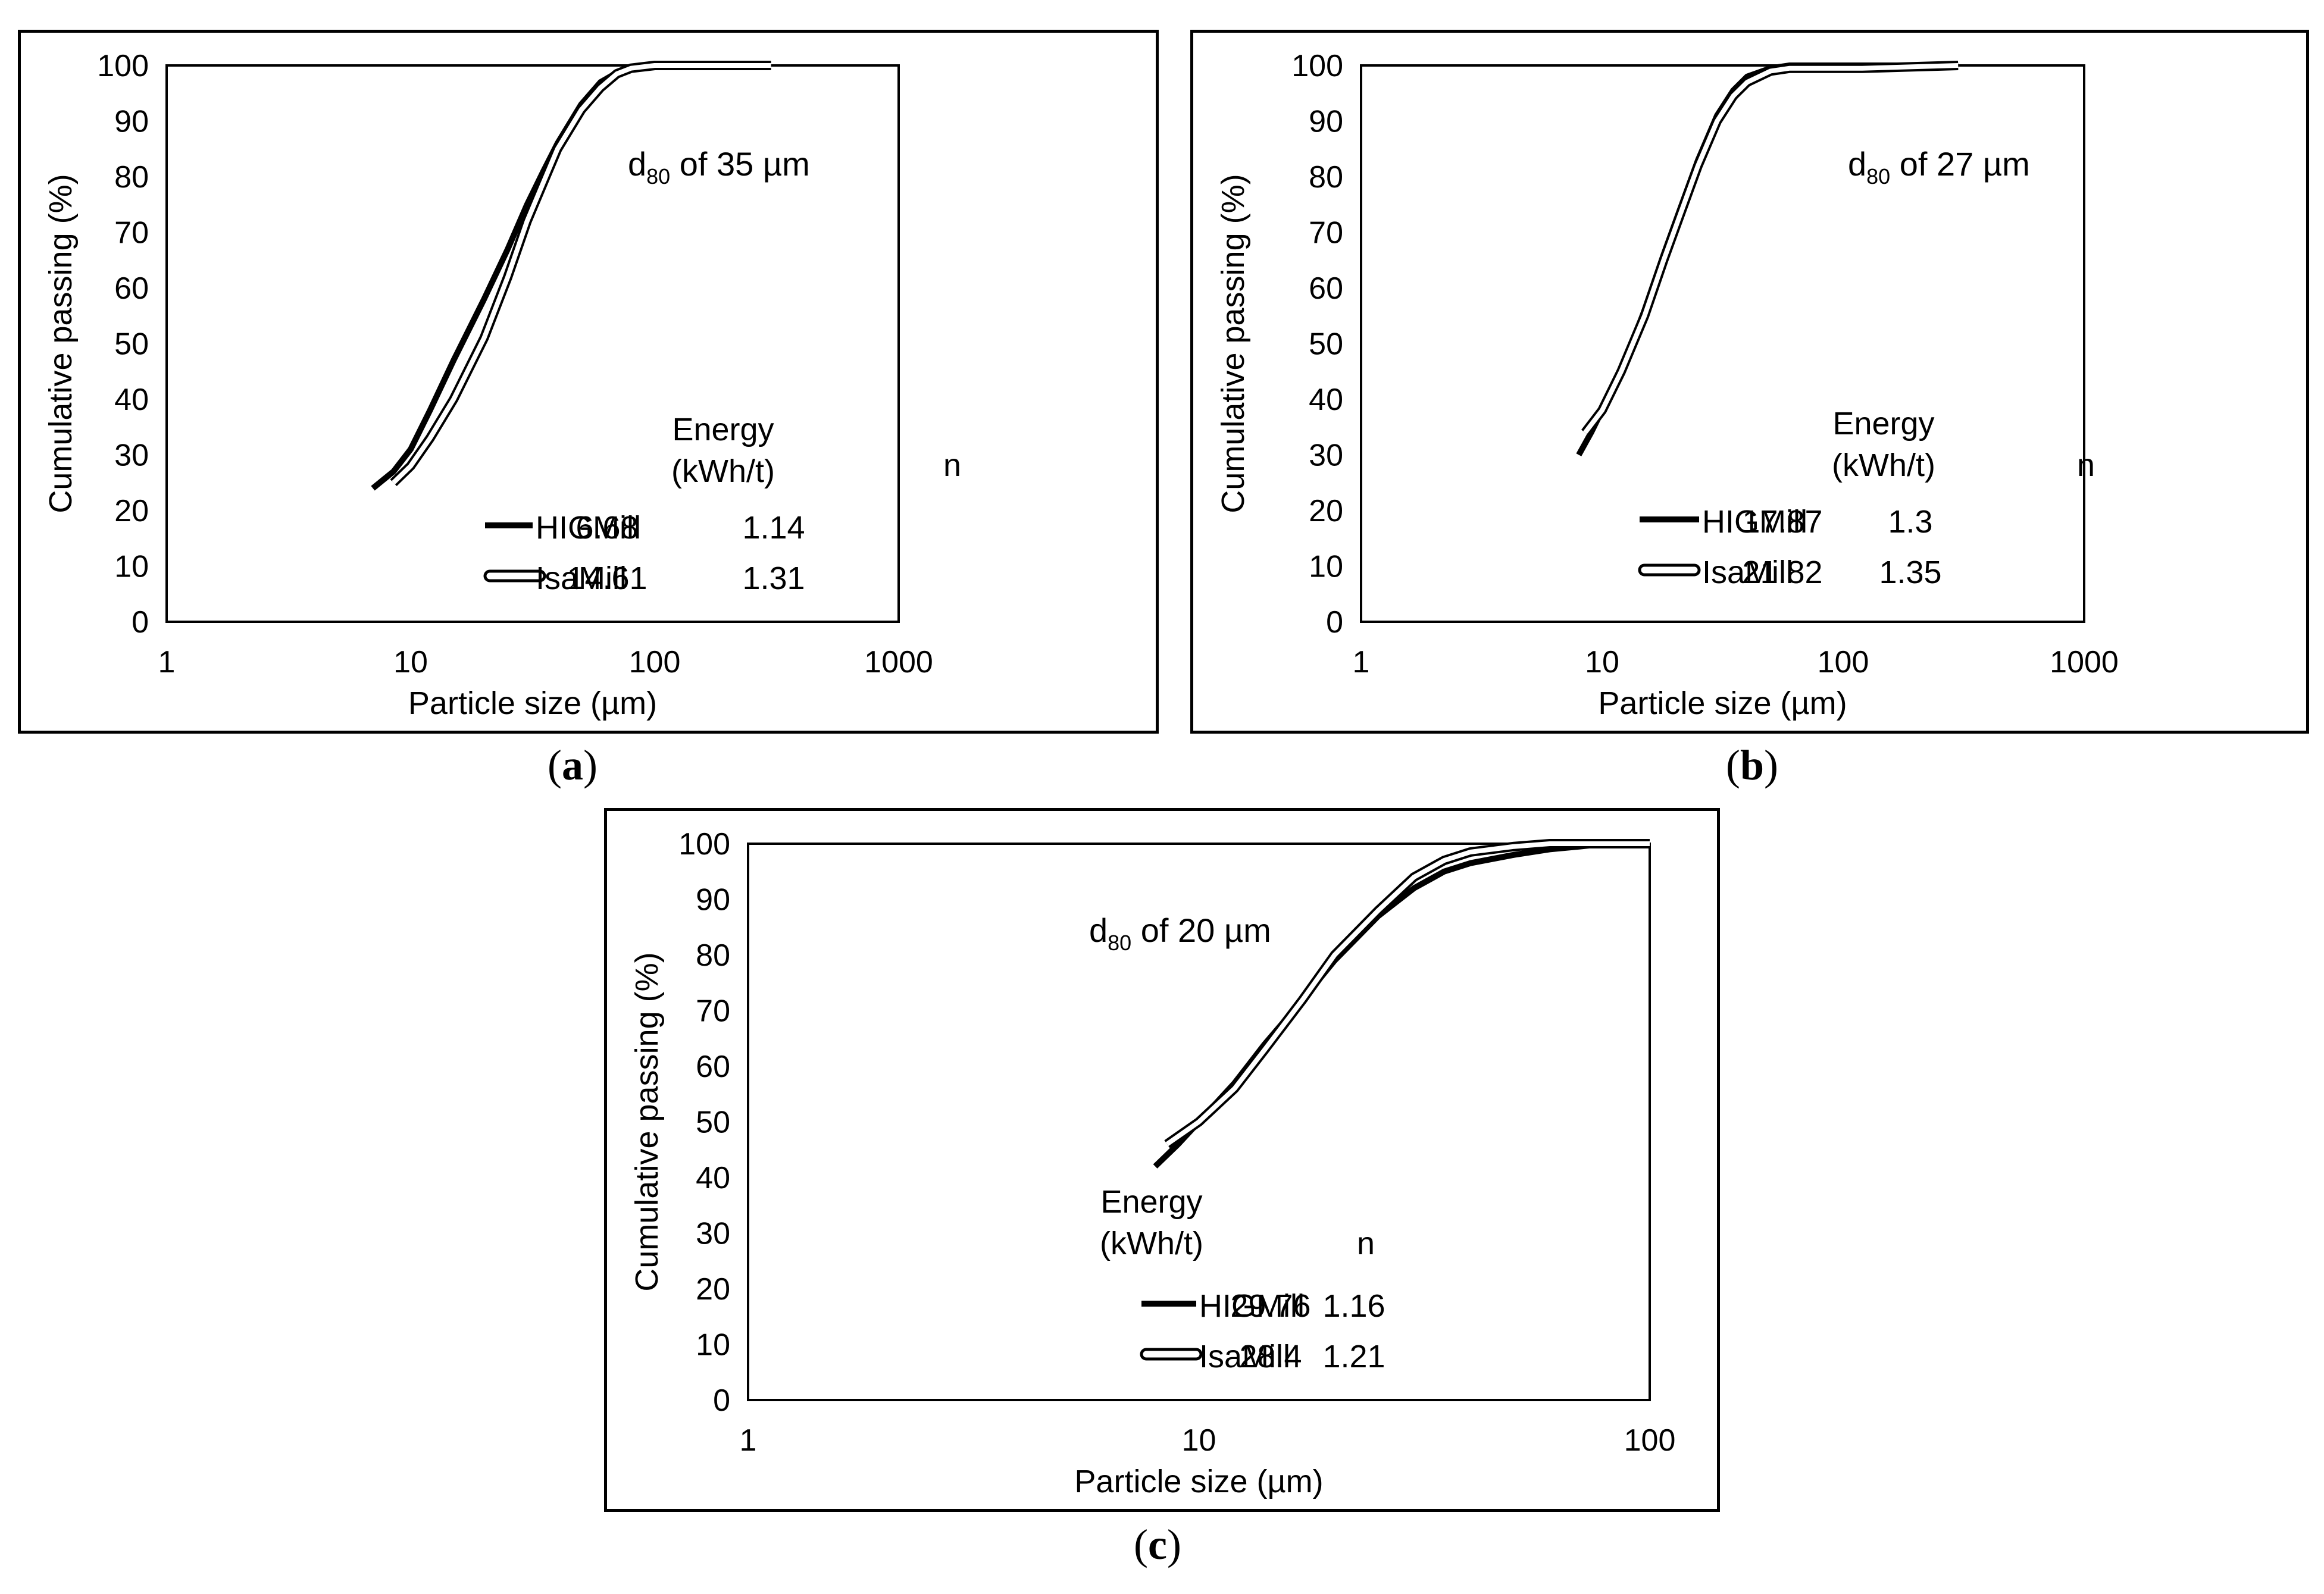 This screenshot has width=2324, height=1594. Describe the element at coordinates (1650, 1440) in the screenshot. I see `x-tick-label-c: 100` at that location.